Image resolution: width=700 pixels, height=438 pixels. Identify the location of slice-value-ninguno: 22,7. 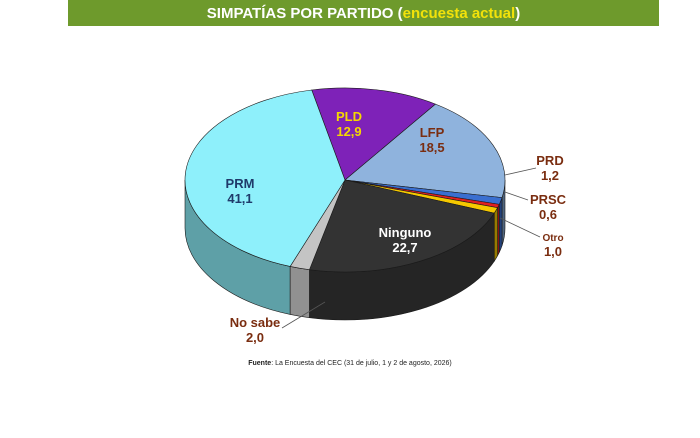
(404, 247).